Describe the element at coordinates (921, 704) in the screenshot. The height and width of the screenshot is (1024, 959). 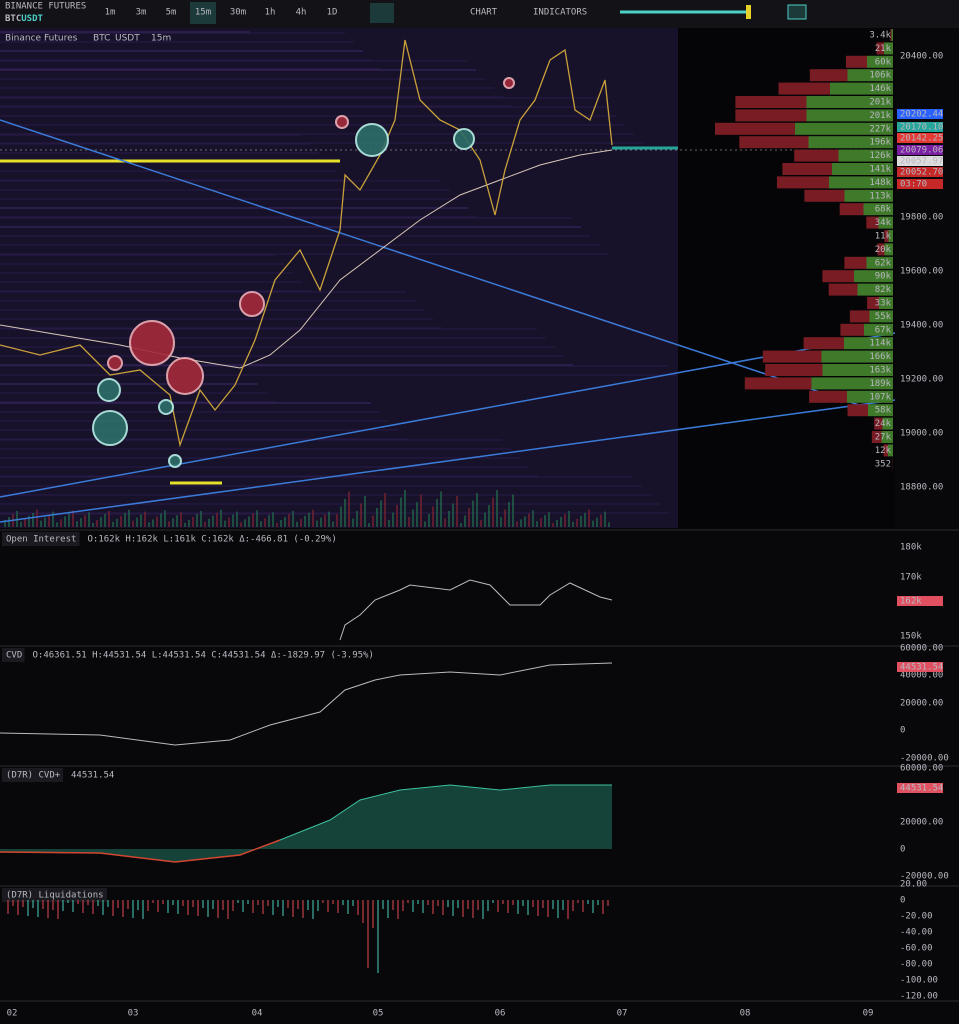
I see `panel-tick-label: 20000.00` at that location.